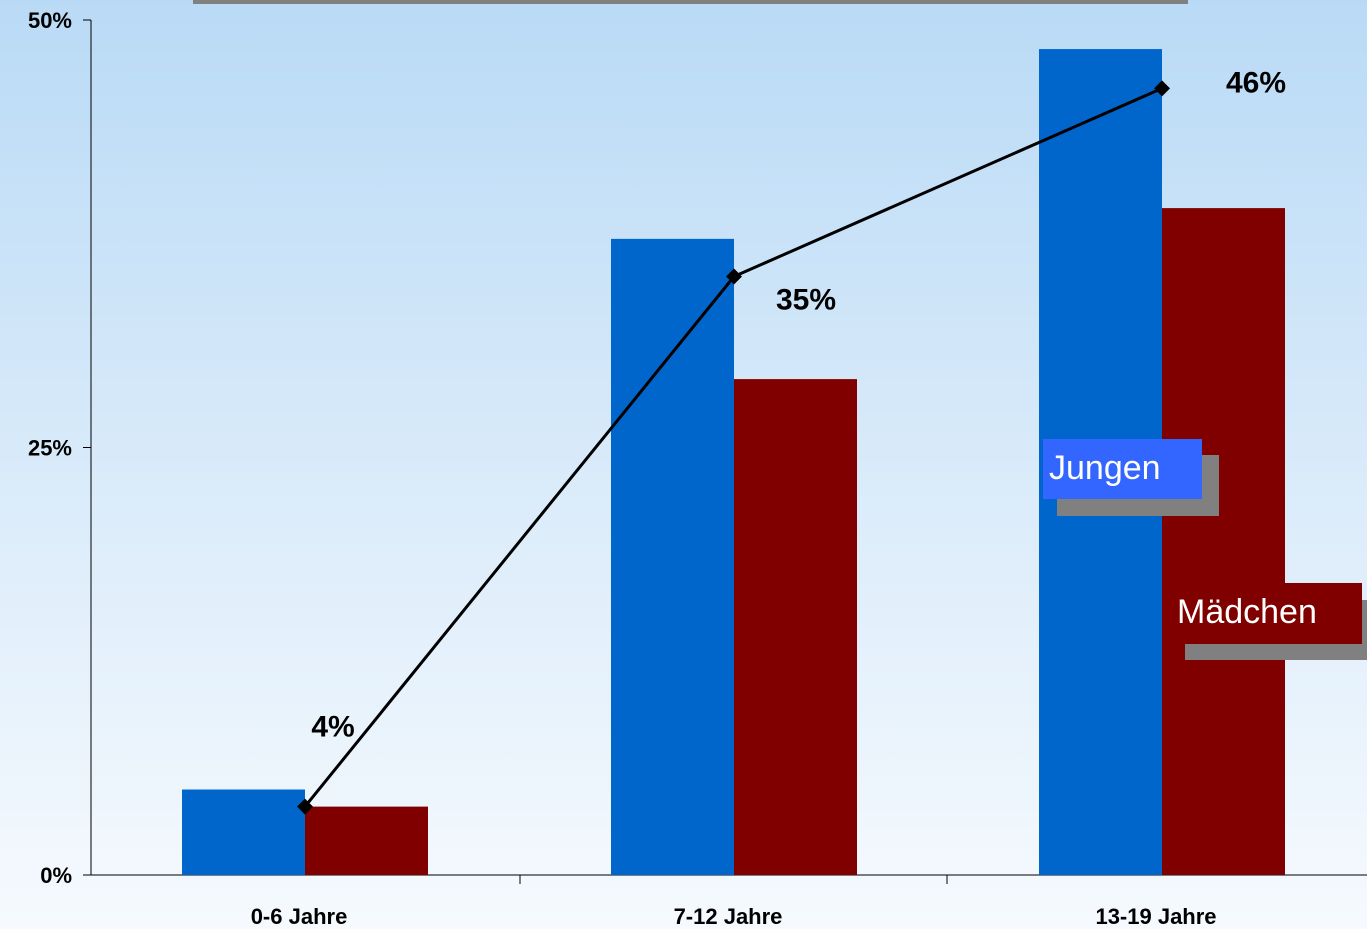 This screenshot has width=1367, height=929. Describe the element at coordinates (299, 916) in the screenshot. I see `x-tick-label: 0-6 Jahre` at that location.